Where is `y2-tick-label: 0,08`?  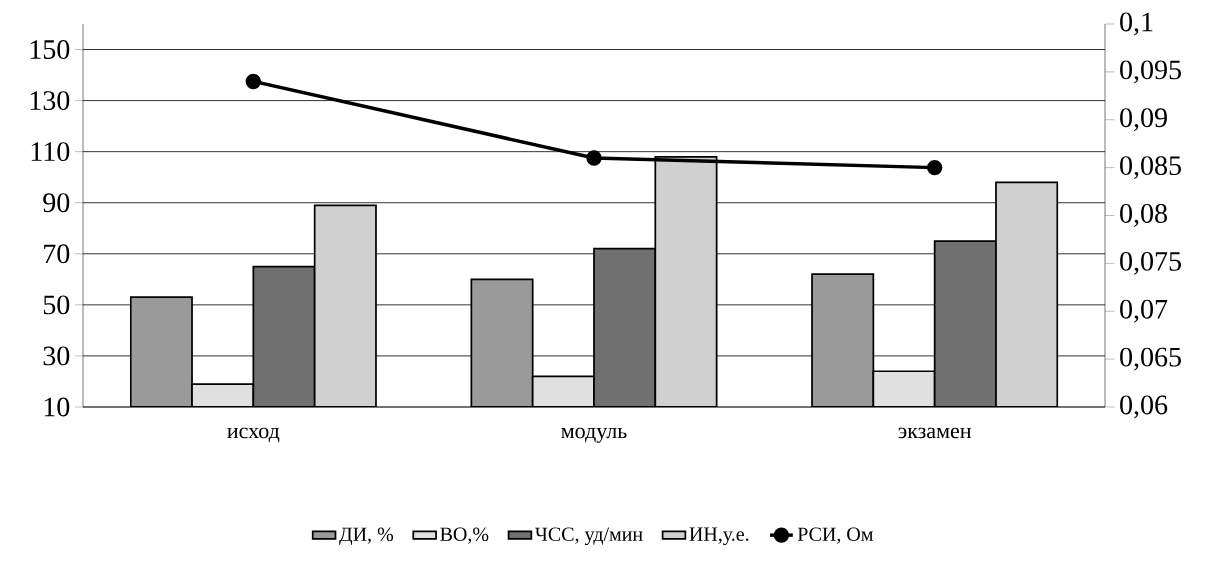 y2-tick-label: 0,08 is located at coordinates (1143, 215).